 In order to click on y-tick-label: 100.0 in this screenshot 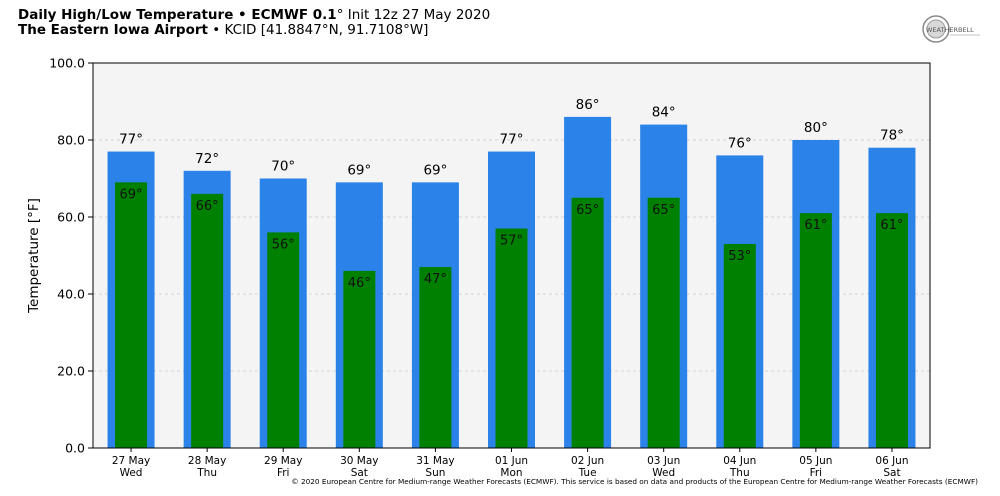, I will do `click(67, 63)`.